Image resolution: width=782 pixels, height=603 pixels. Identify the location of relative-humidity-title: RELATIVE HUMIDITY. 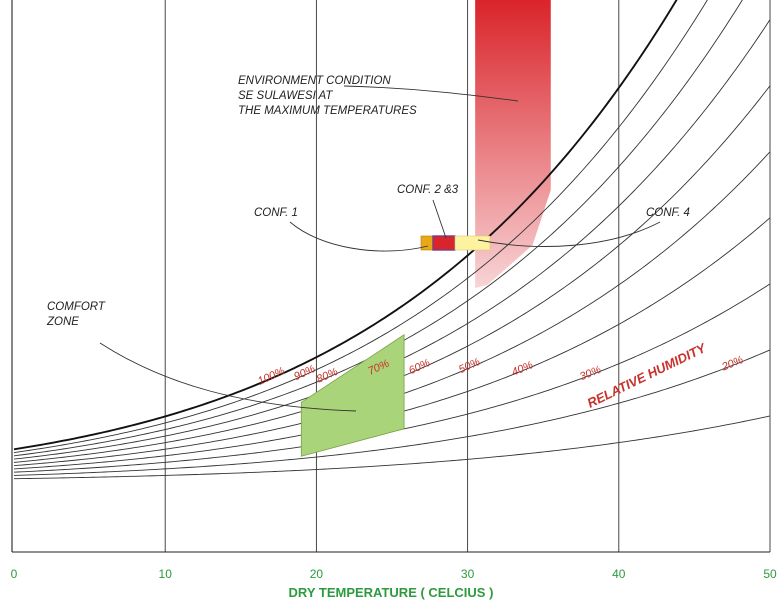
(647, 375).